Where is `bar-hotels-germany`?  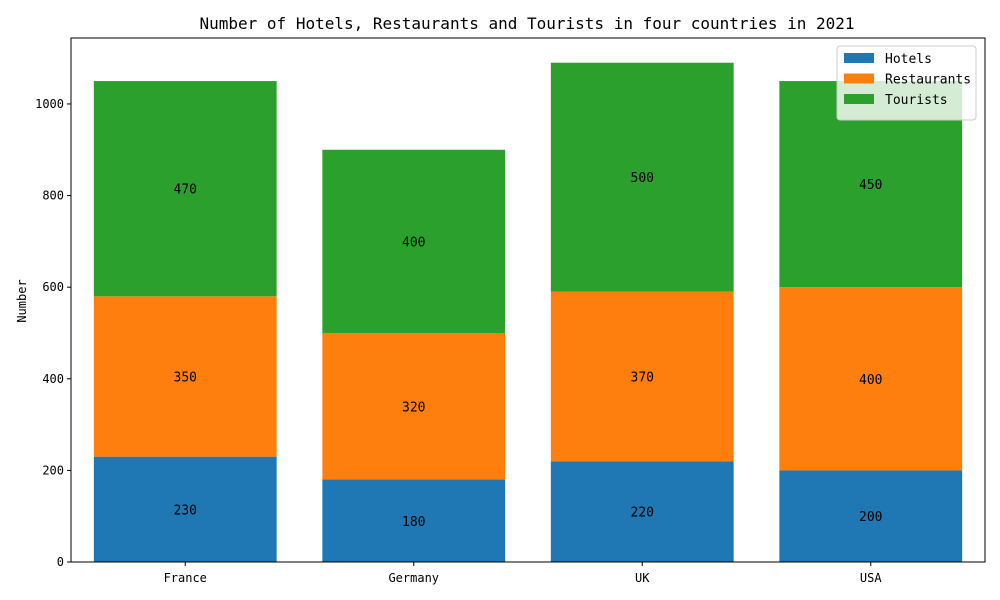
bar-hotels-germany is located at coordinates (414, 520).